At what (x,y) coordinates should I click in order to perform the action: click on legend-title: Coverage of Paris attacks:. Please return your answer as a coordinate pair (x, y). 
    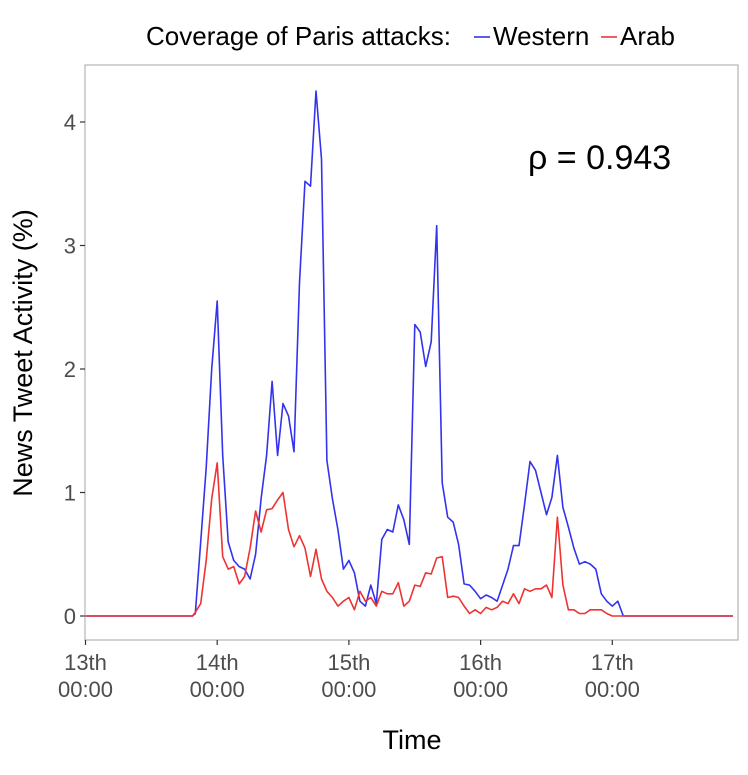
    Looking at the image, I should click on (298, 36).